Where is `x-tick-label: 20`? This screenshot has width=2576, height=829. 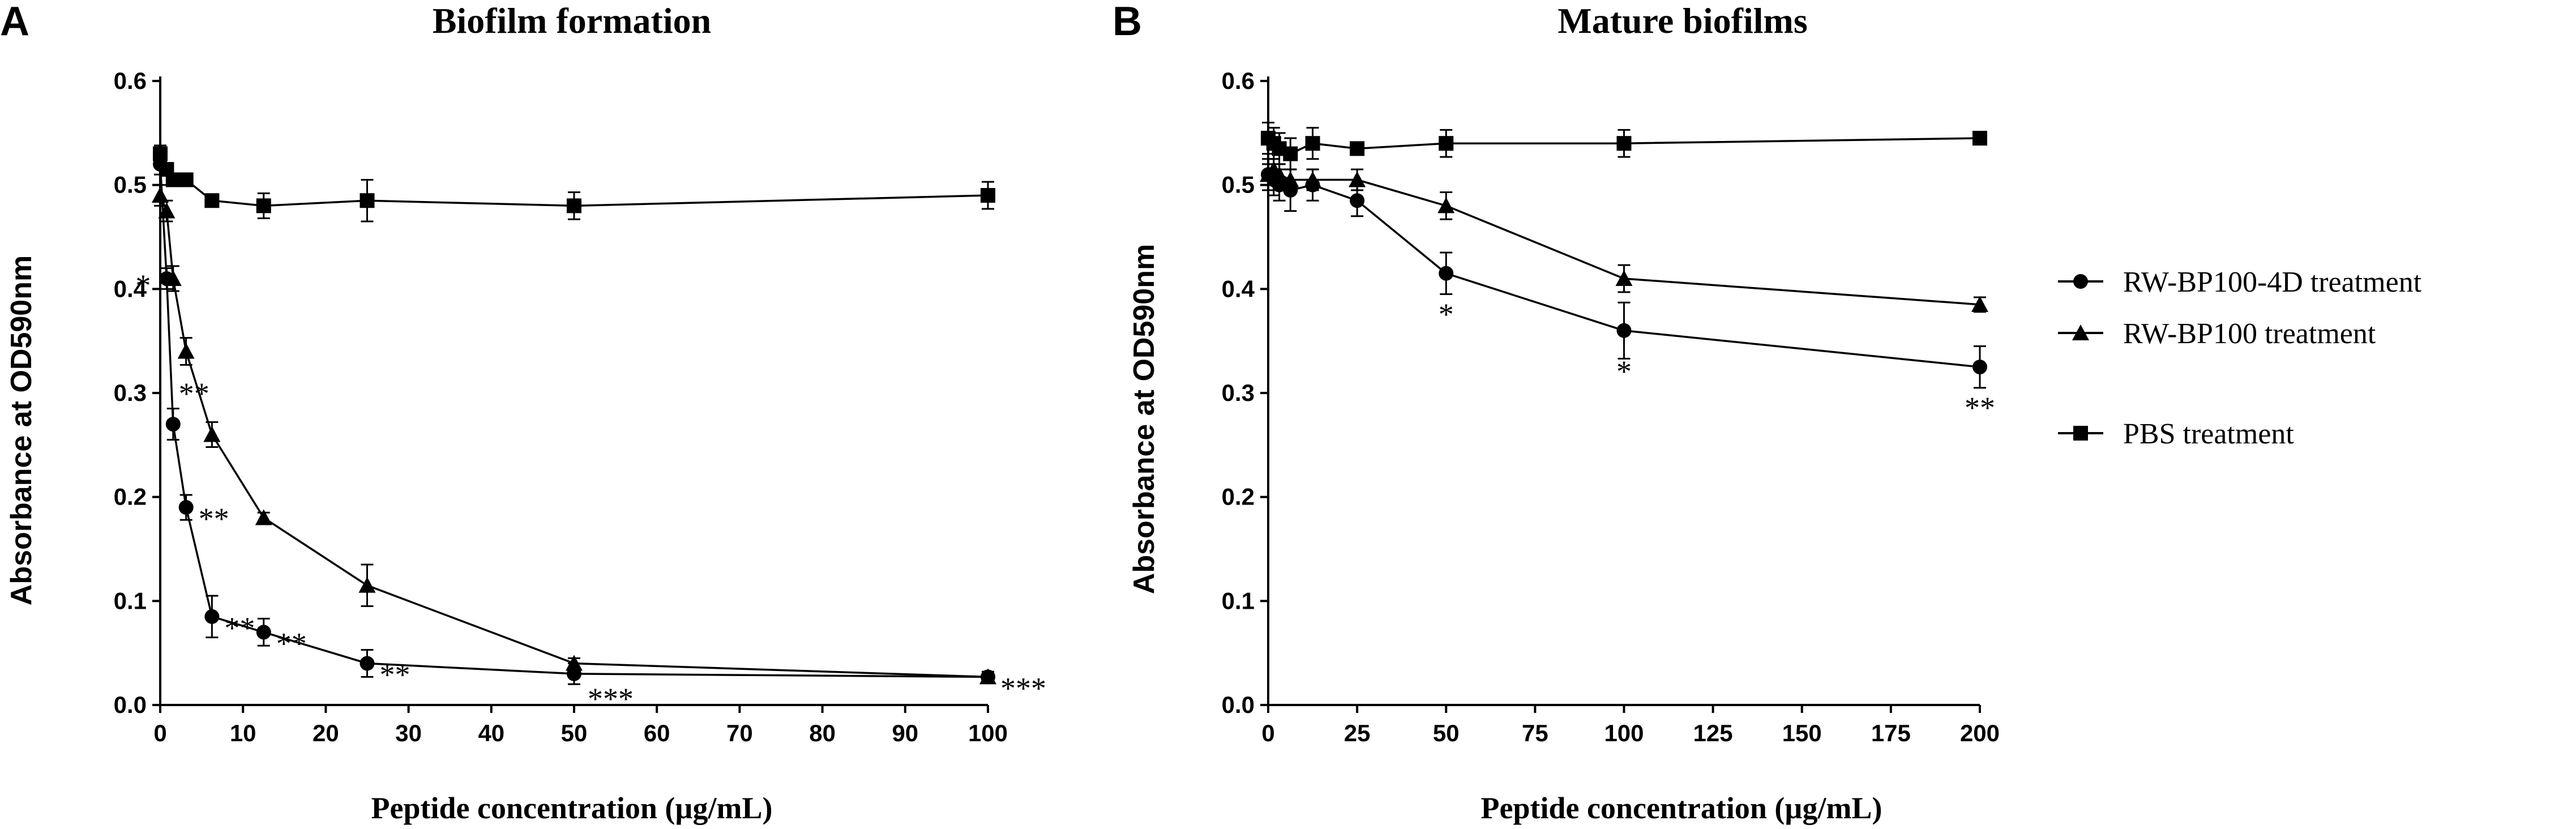
x-tick-label: 20 is located at coordinates (326, 733).